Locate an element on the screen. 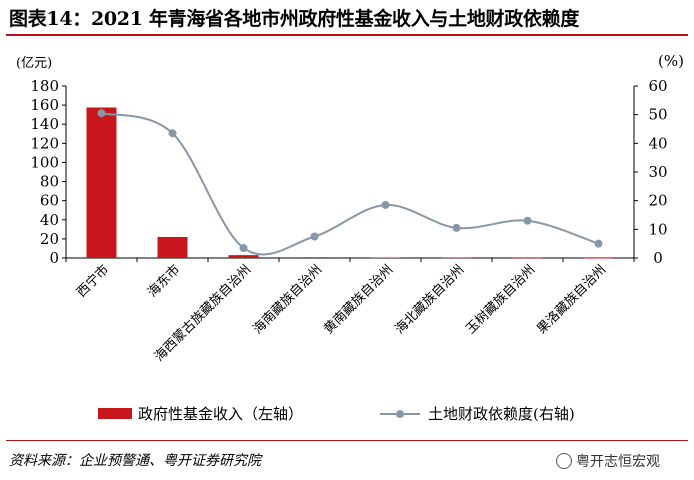 Image resolution: width=694 pixels, height=480 pixels. wechat-icon is located at coordinates (564, 461).